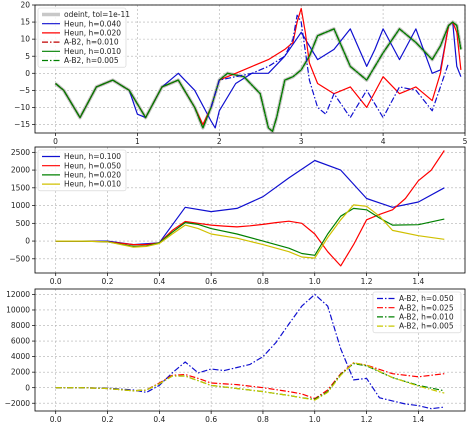 The height and width of the screenshot is (426, 474). What do you see at coordinates (20, 325) in the screenshot?
I see `y-tick-label: 8000` at bounding box center [20, 325].